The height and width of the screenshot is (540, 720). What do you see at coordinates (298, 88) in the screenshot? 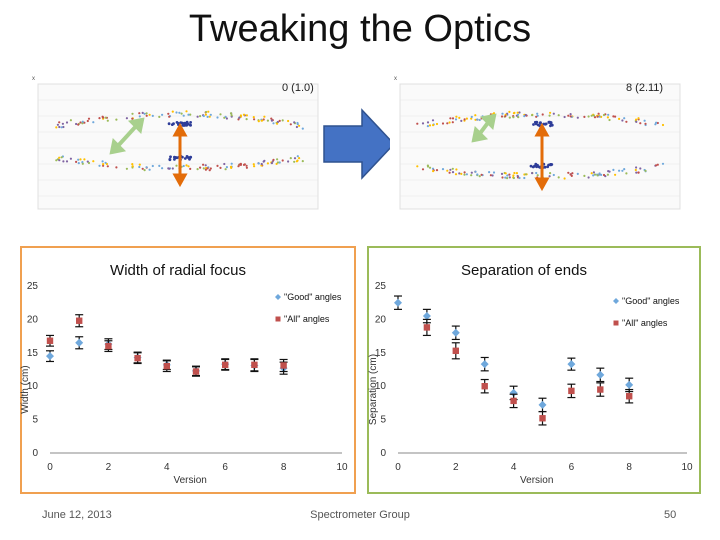
I see `optics-label-left: 0 (1.0)` at bounding box center [298, 88].